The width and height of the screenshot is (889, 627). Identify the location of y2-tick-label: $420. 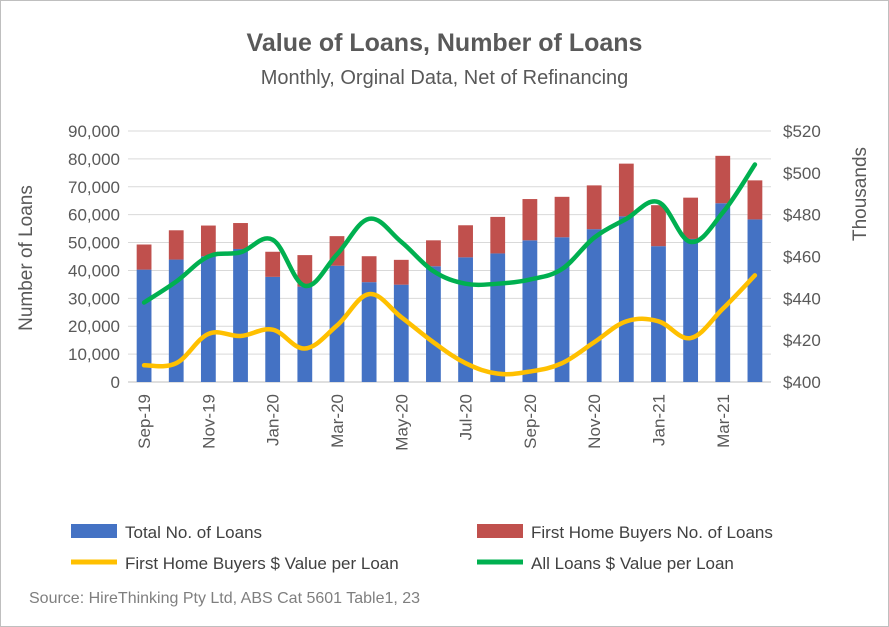
(802, 340).